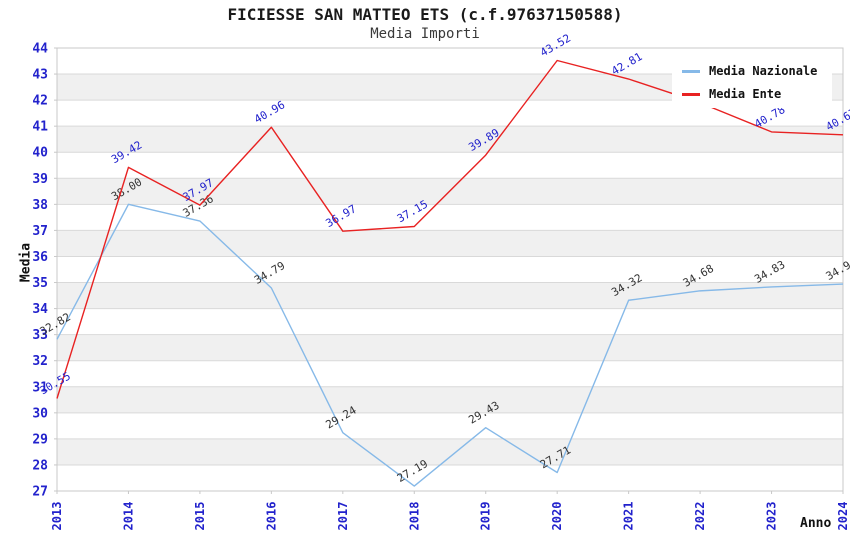  I want to click on data-point-label-media-ente: 40.96, so click(269, 112).